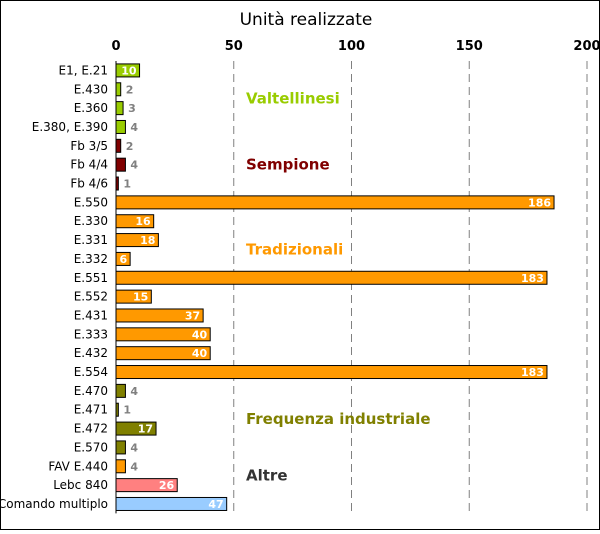 This screenshot has width=600, height=534. What do you see at coordinates (351, 46) in the screenshot?
I see `x-tick-label: 100` at bounding box center [351, 46].